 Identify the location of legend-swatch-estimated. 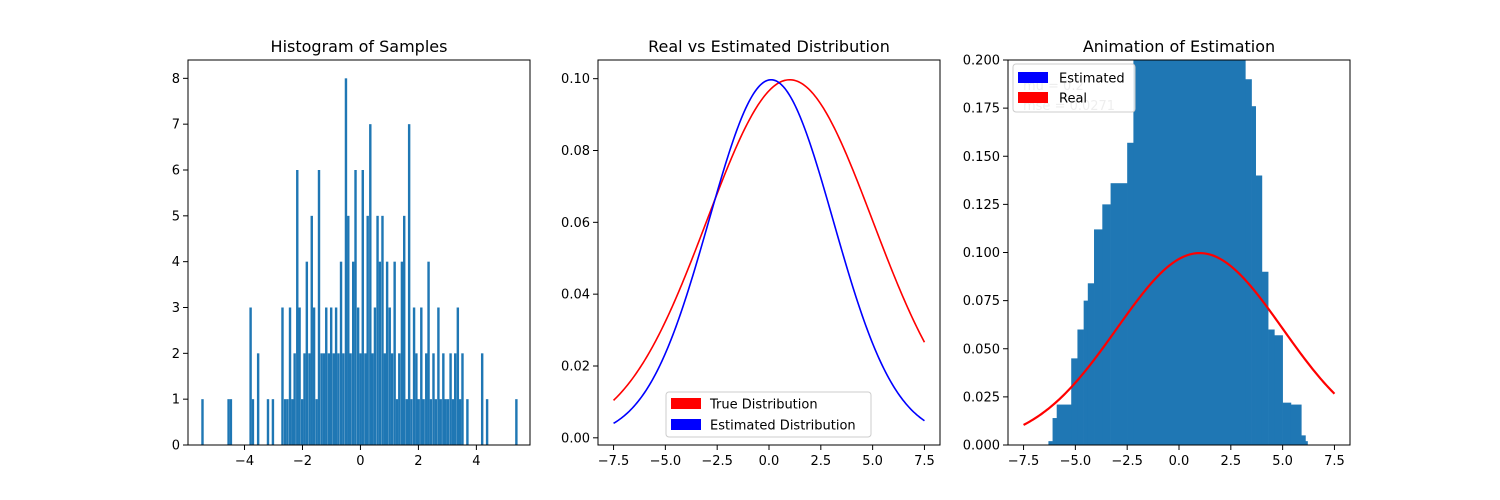
(686, 424).